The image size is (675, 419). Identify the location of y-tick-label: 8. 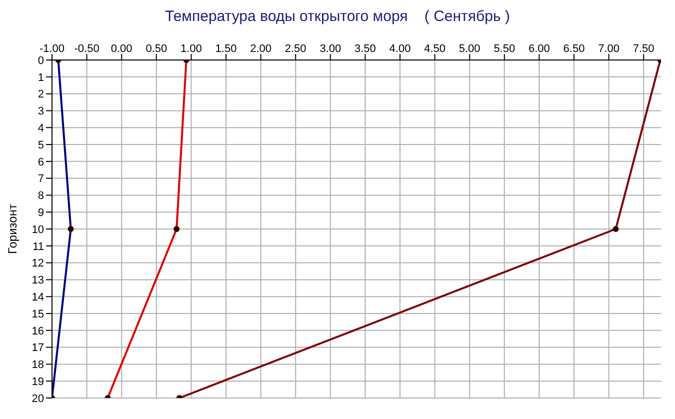
(41, 196).